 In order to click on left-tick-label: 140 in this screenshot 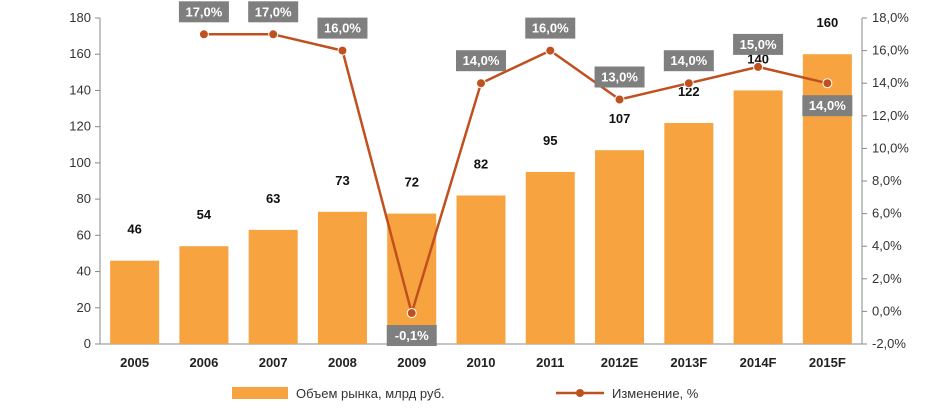, I will do `click(80, 89)`.